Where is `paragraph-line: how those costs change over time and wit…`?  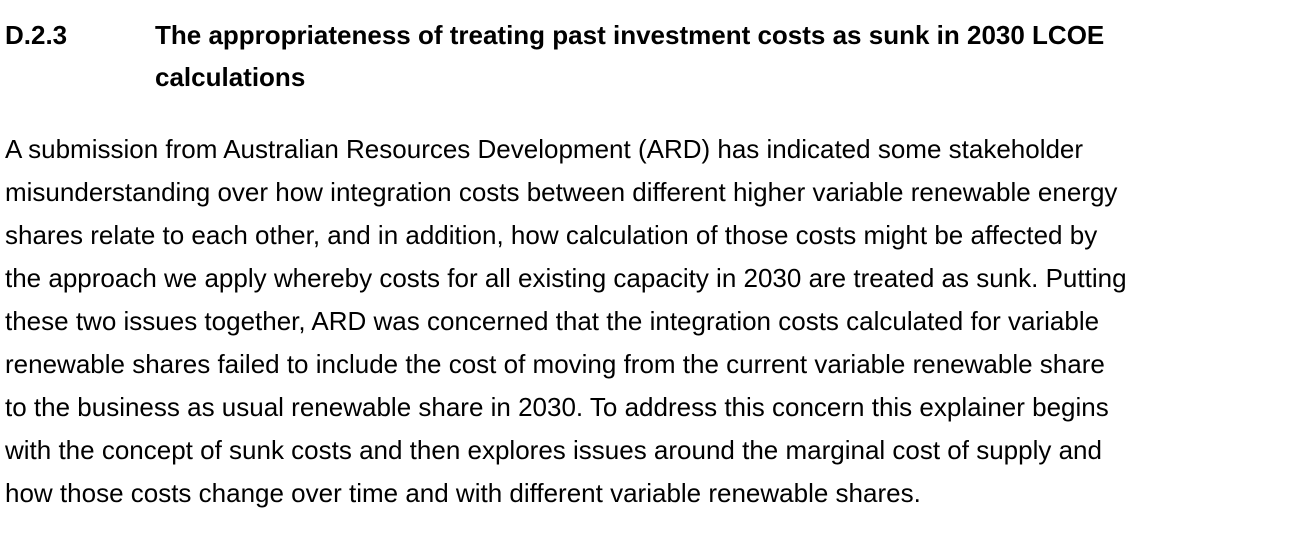
paragraph-line: how those costs change over time and wit… is located at coordinates (463, 493).